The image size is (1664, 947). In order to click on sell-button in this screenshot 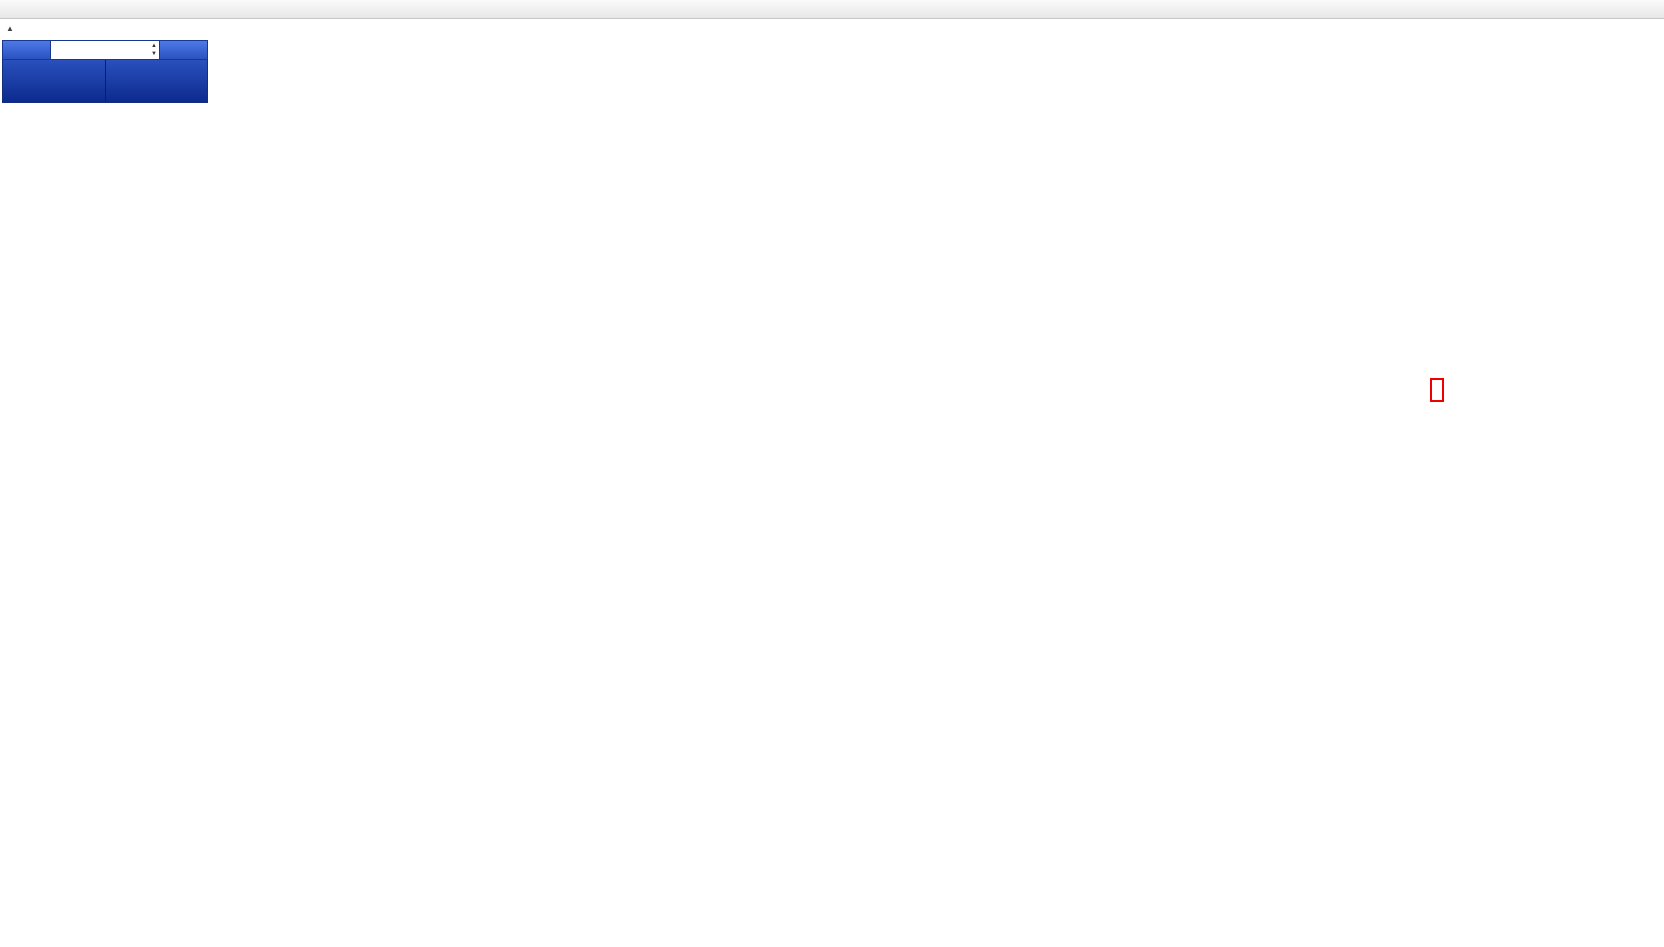, I will do `click(26, 50)`.